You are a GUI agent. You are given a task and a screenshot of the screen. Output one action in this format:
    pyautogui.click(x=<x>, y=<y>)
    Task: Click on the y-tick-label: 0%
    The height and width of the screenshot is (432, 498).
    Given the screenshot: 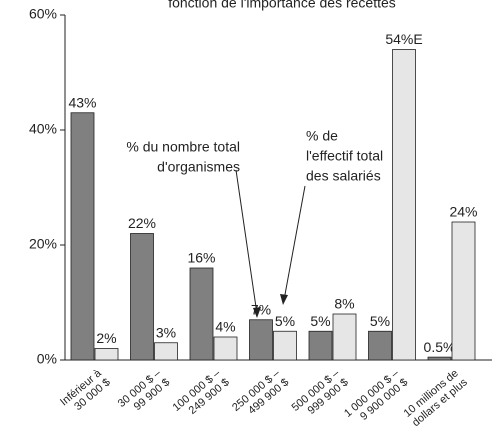 What is the action you would take?
    pyautogui.click(x=47, y=359)
    